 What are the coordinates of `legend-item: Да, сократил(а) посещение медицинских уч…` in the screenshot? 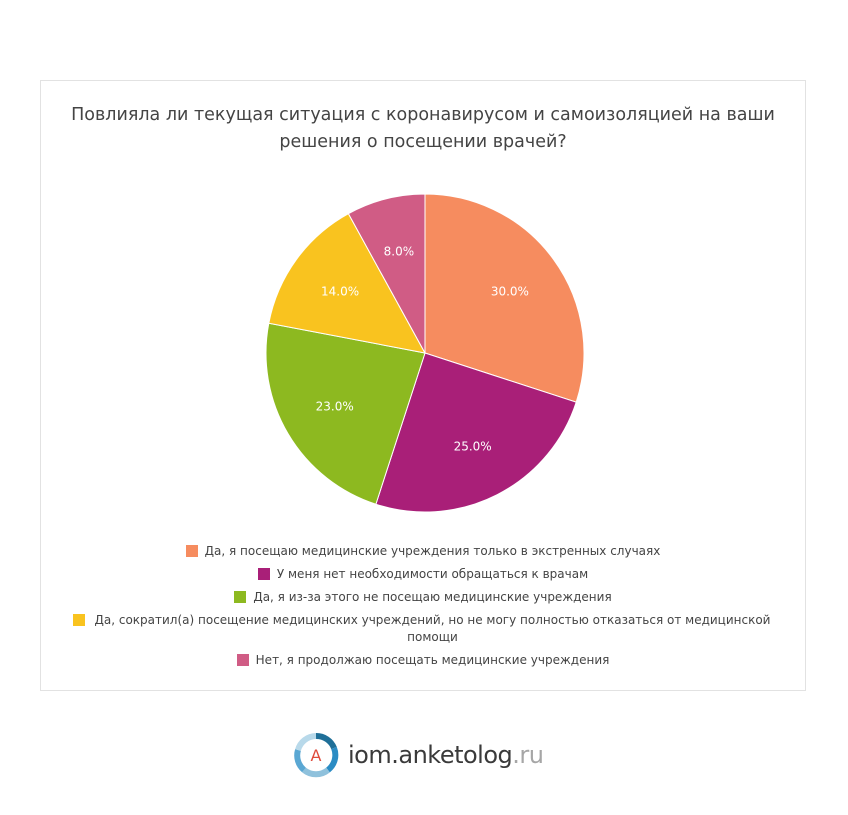 It's located at (423, 629).